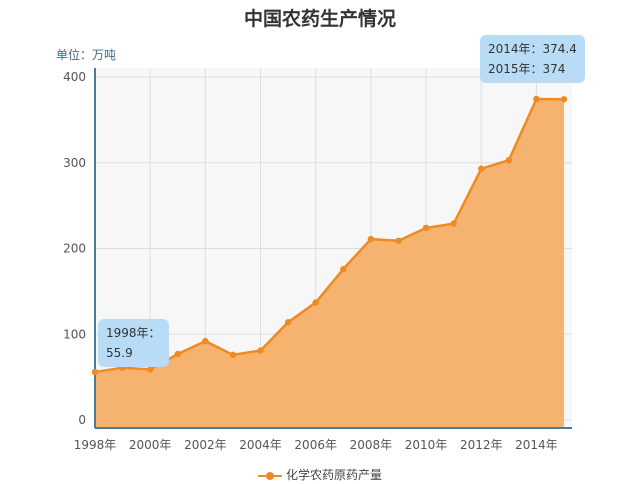 Image resolution: width=640 pixels, height=484 pixels. I want to click on tooltip-1998-line1: 1998年：, so click(133, 333).